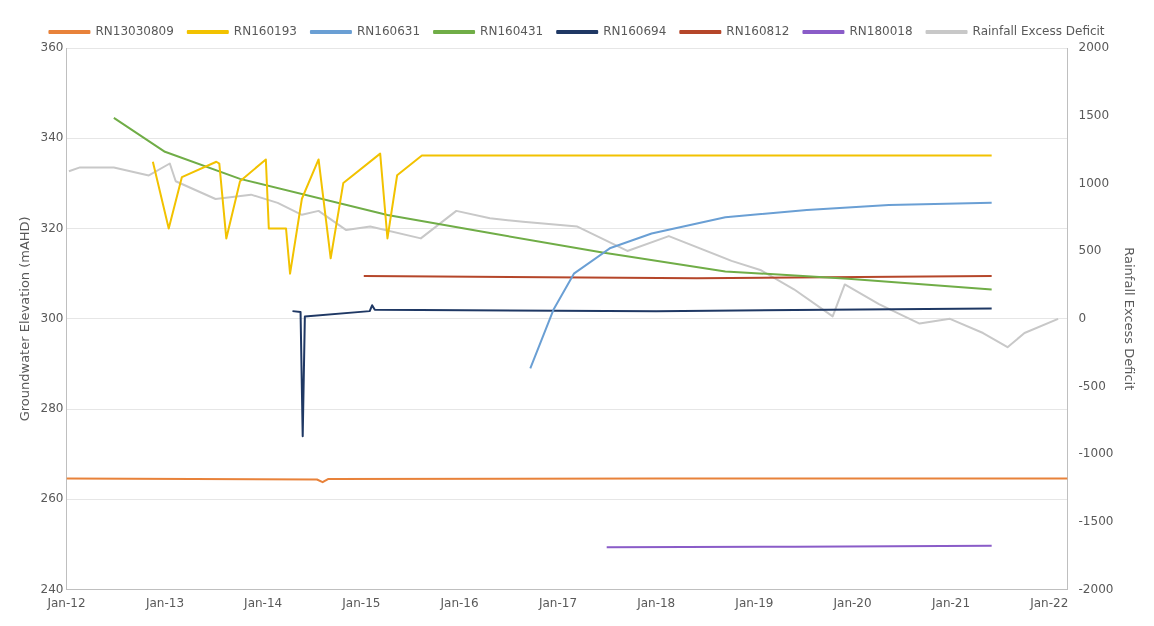 This screenshot has width=1154, height=626. I want to click on x-tick-label: Jan-13, so click(164, 602).